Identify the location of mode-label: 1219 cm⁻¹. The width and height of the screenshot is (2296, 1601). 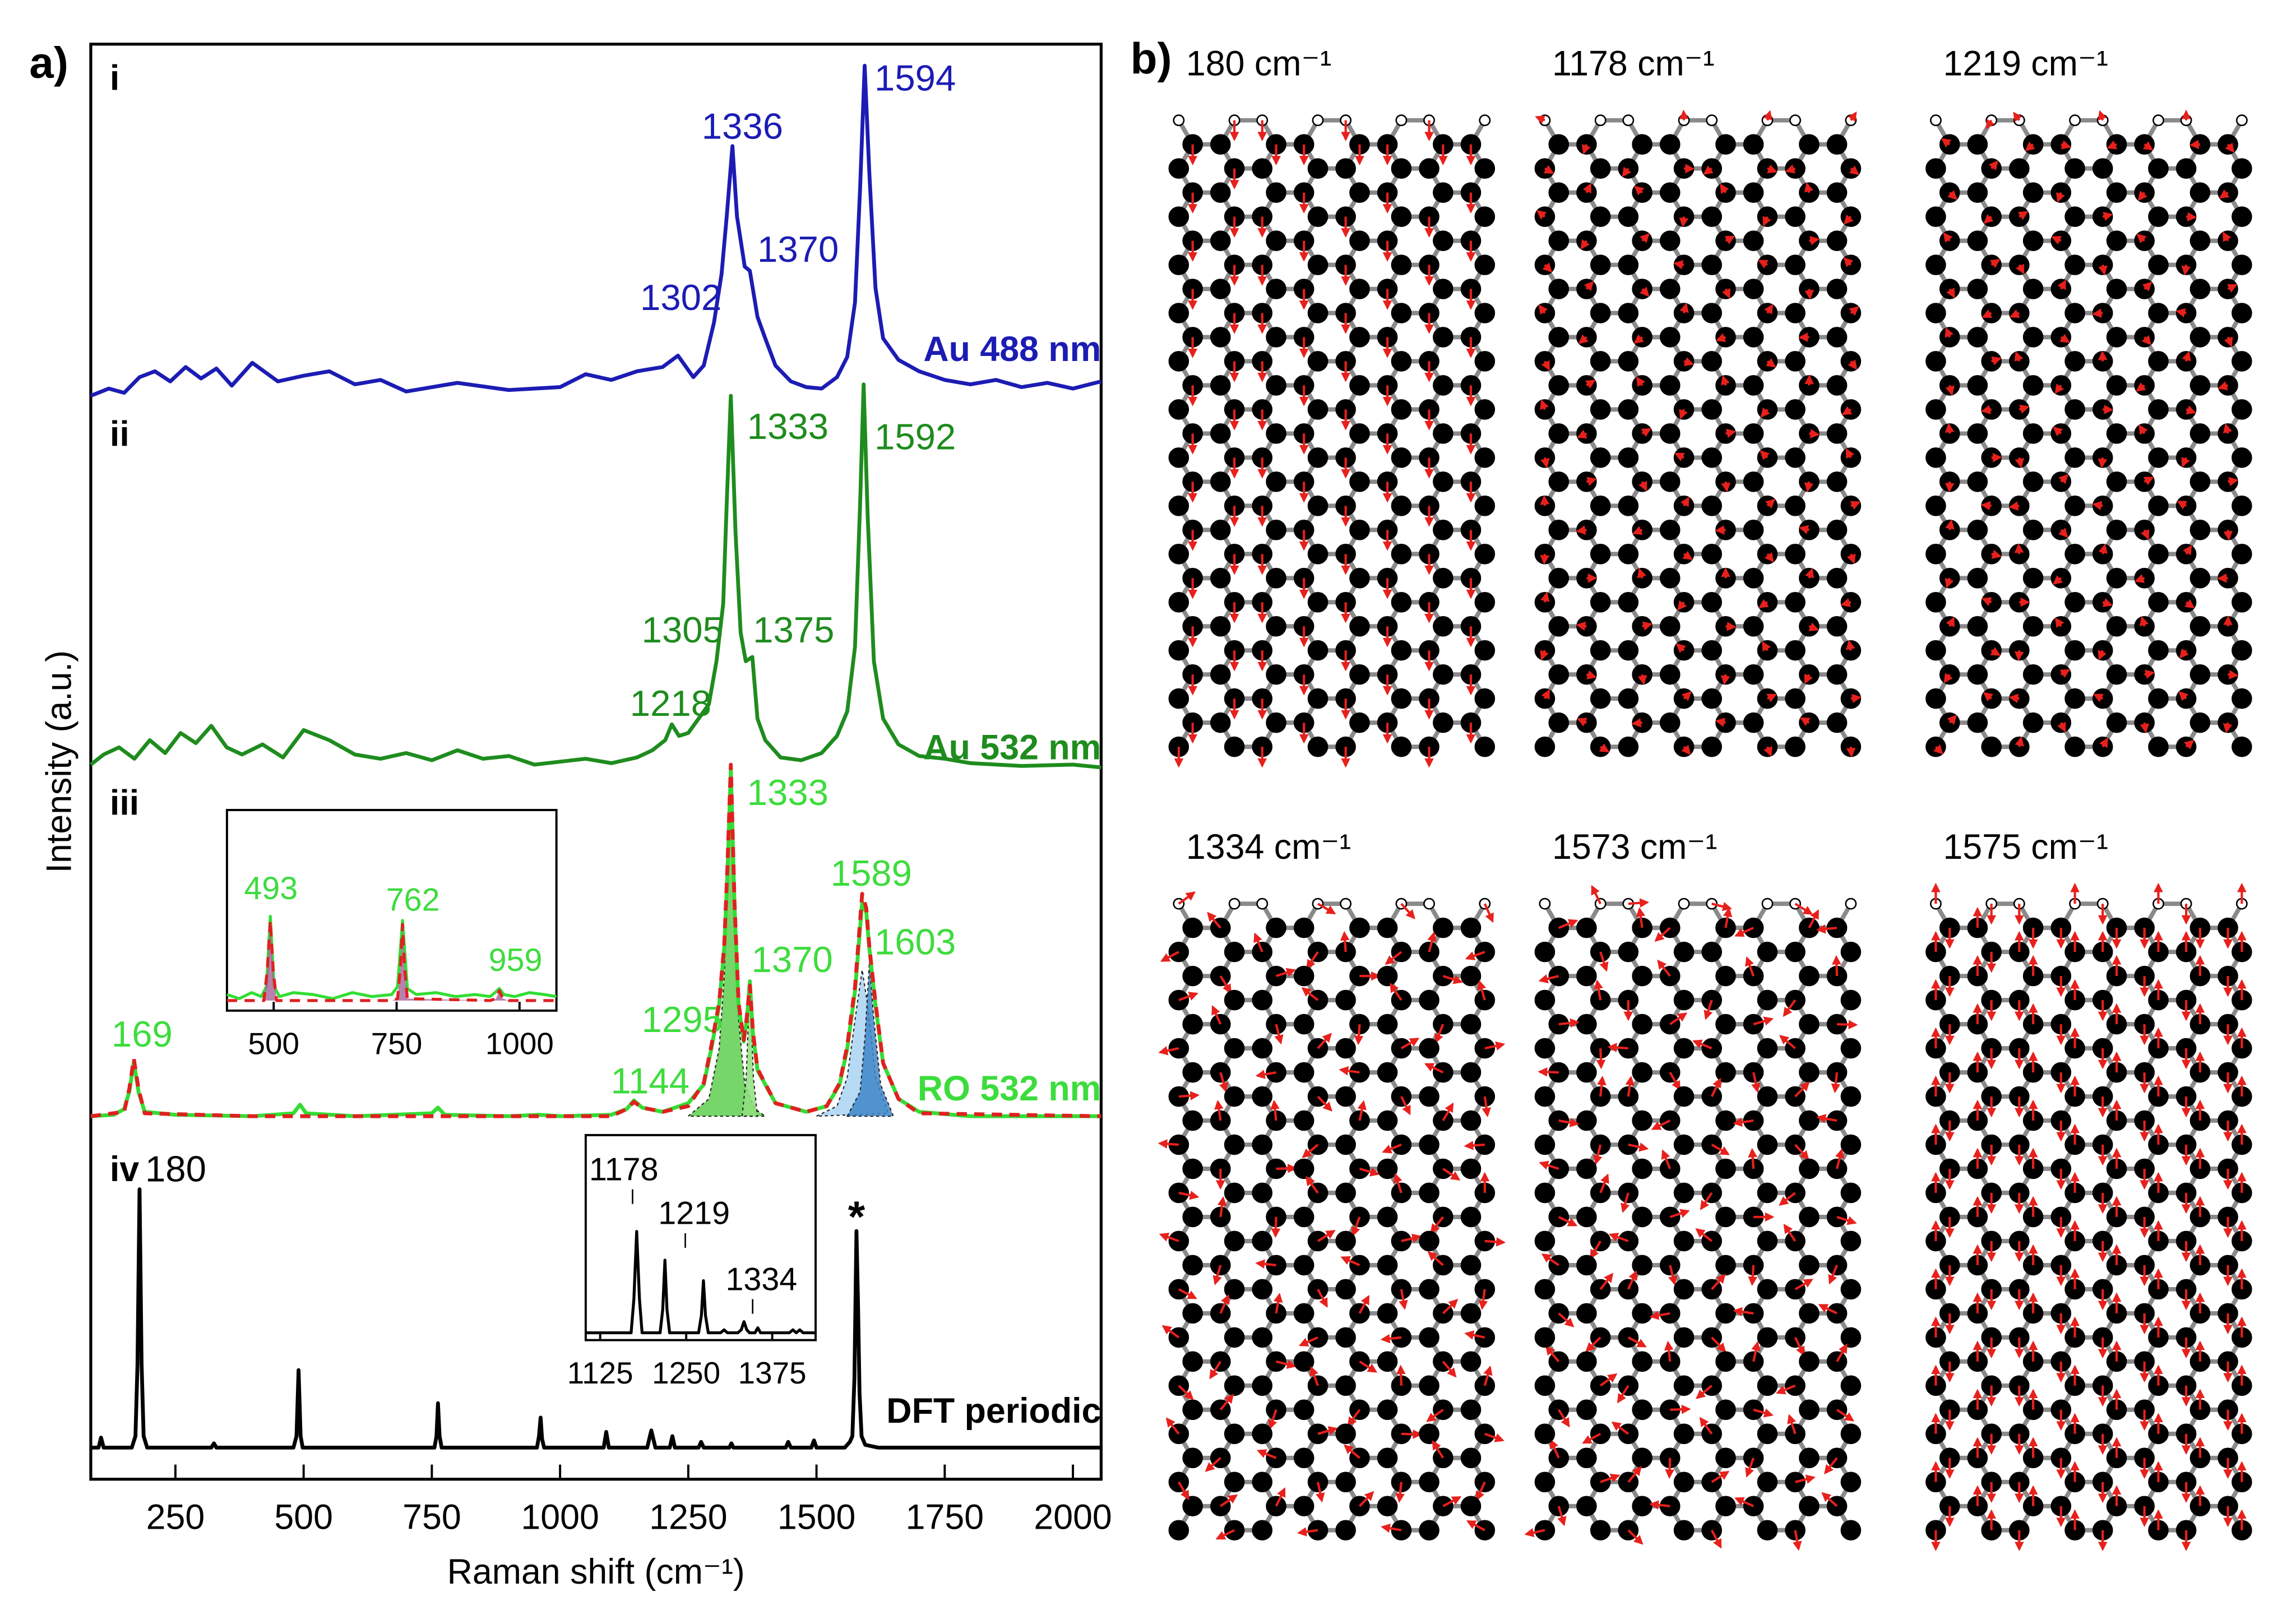
(2025, 64).